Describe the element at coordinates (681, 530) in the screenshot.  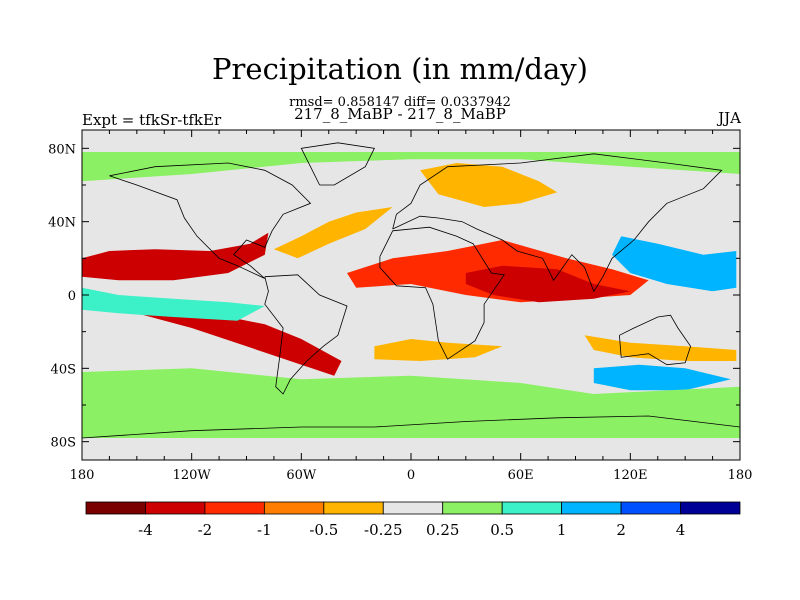
I see `colorbar-label: 4` at that location.